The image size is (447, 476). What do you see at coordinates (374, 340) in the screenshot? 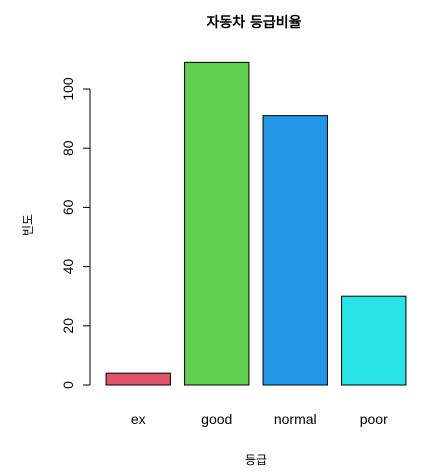
I see `bar-poor` at bounding box center [374, 340].